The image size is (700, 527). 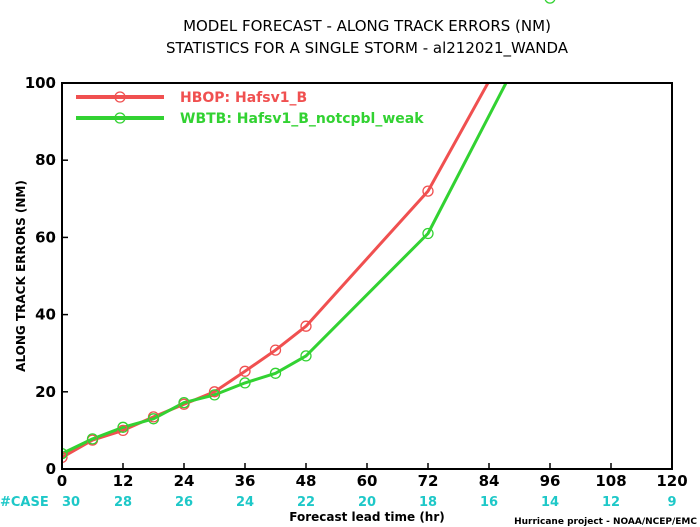 I want to click on outside-marker-layer, so click(x=550, y=2).